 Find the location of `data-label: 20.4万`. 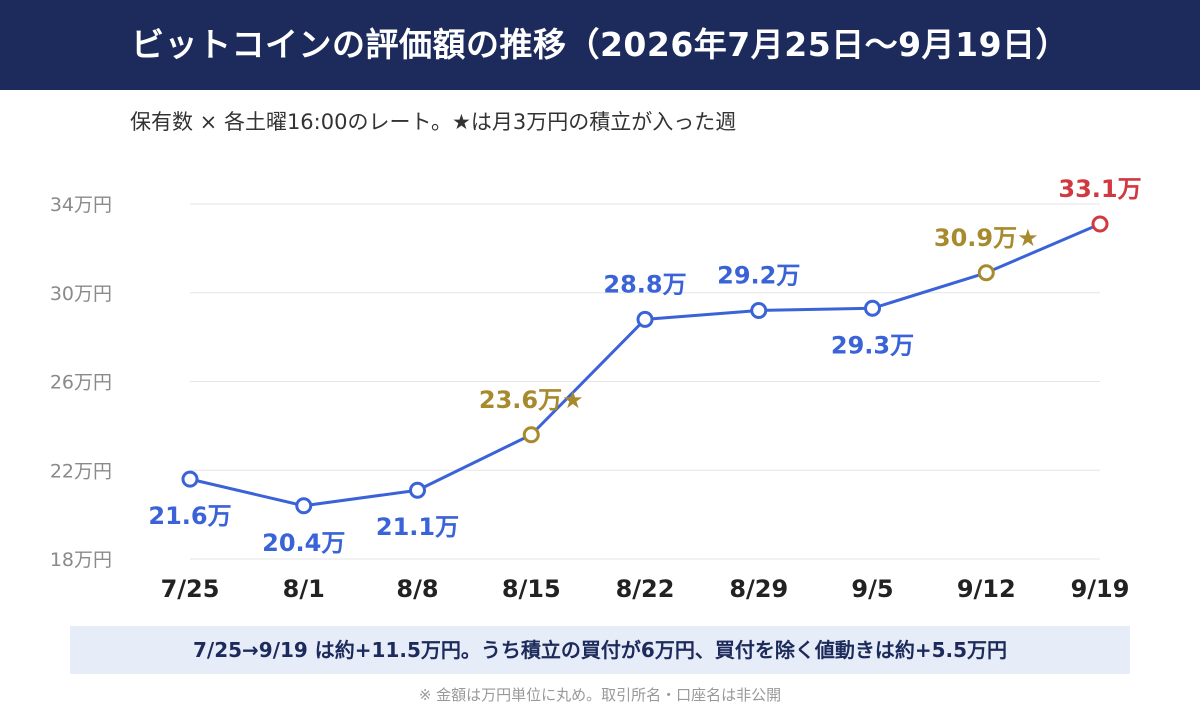

data-label: 20.4万 is located at coordinates (303, 543).